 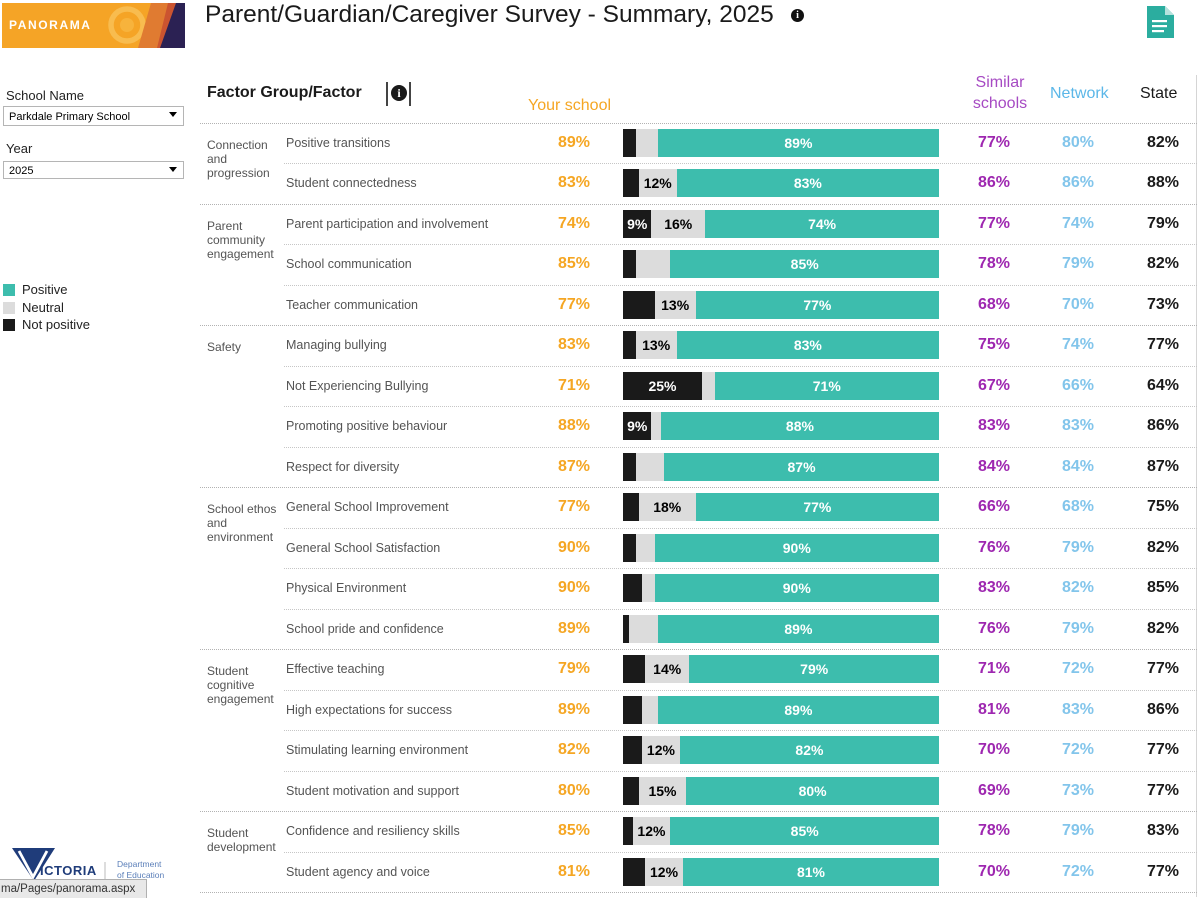 What do you see at coordinates (141, 875) in the screenshot?
I see `svg-text: of Education` at bounding box center [141, 875].